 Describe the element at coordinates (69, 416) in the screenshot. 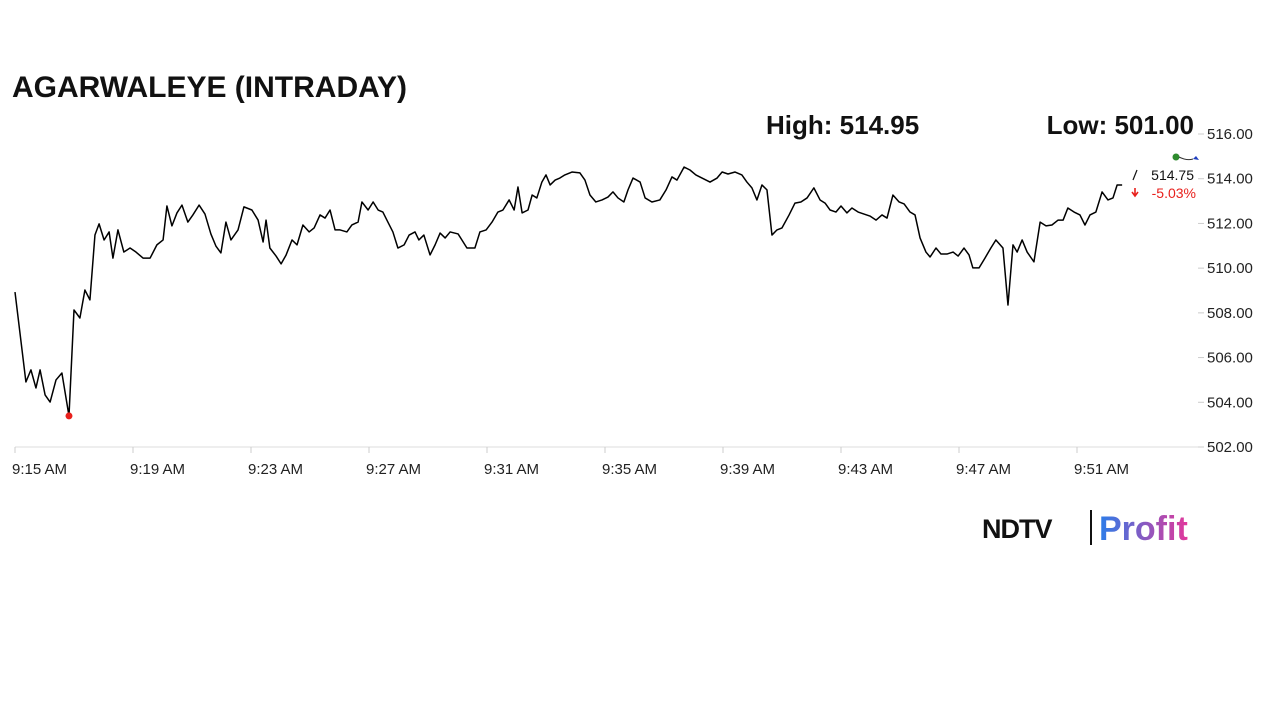

I see `low-marker` at that location.